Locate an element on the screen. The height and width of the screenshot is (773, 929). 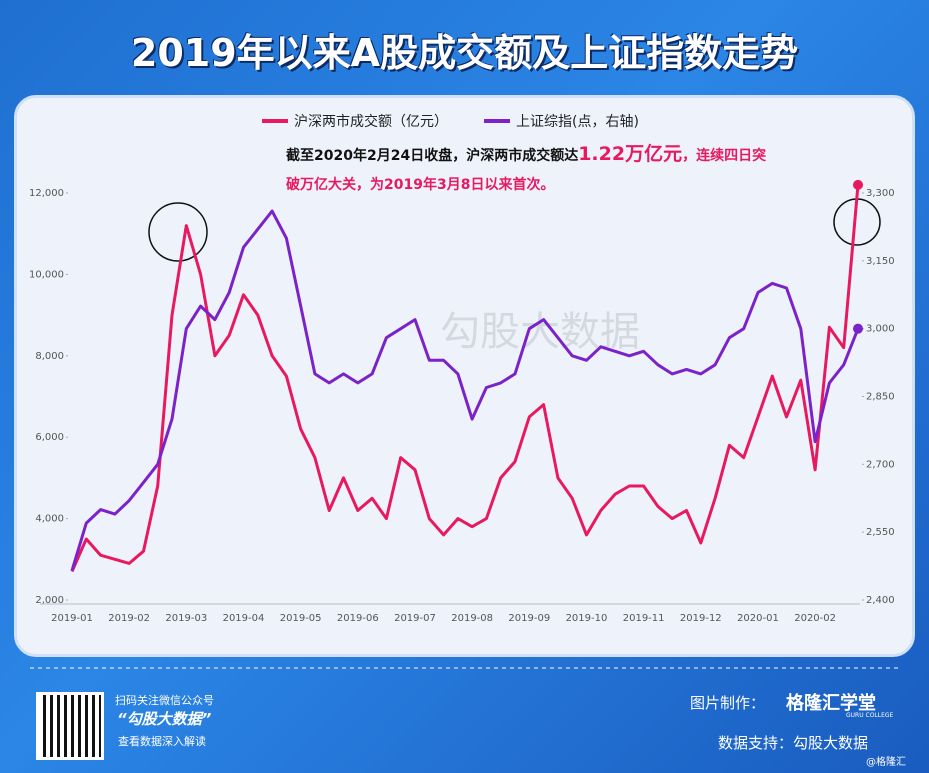
annotation-part: 1.22万亿元 is located at coordinates (630, 153).